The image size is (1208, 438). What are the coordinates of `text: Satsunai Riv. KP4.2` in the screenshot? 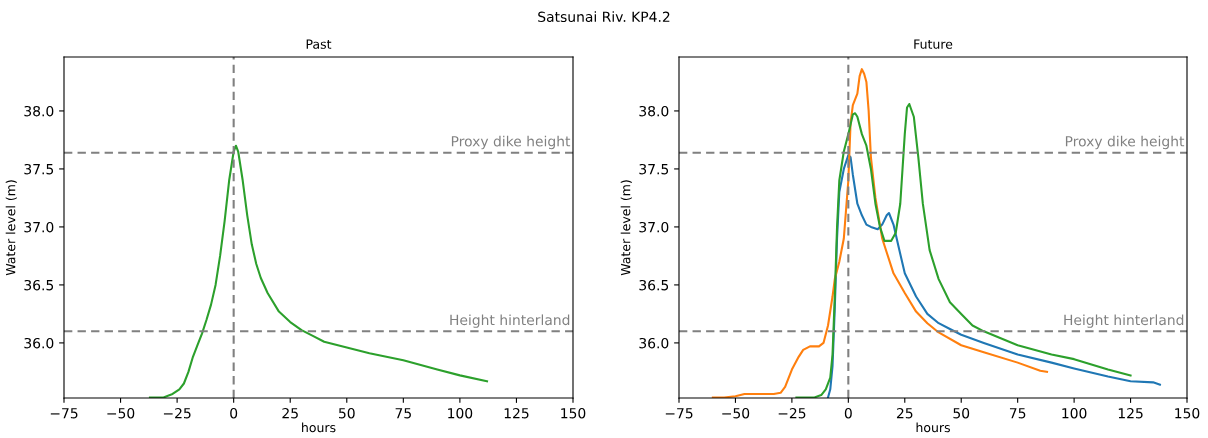 It's located at (604, 17).